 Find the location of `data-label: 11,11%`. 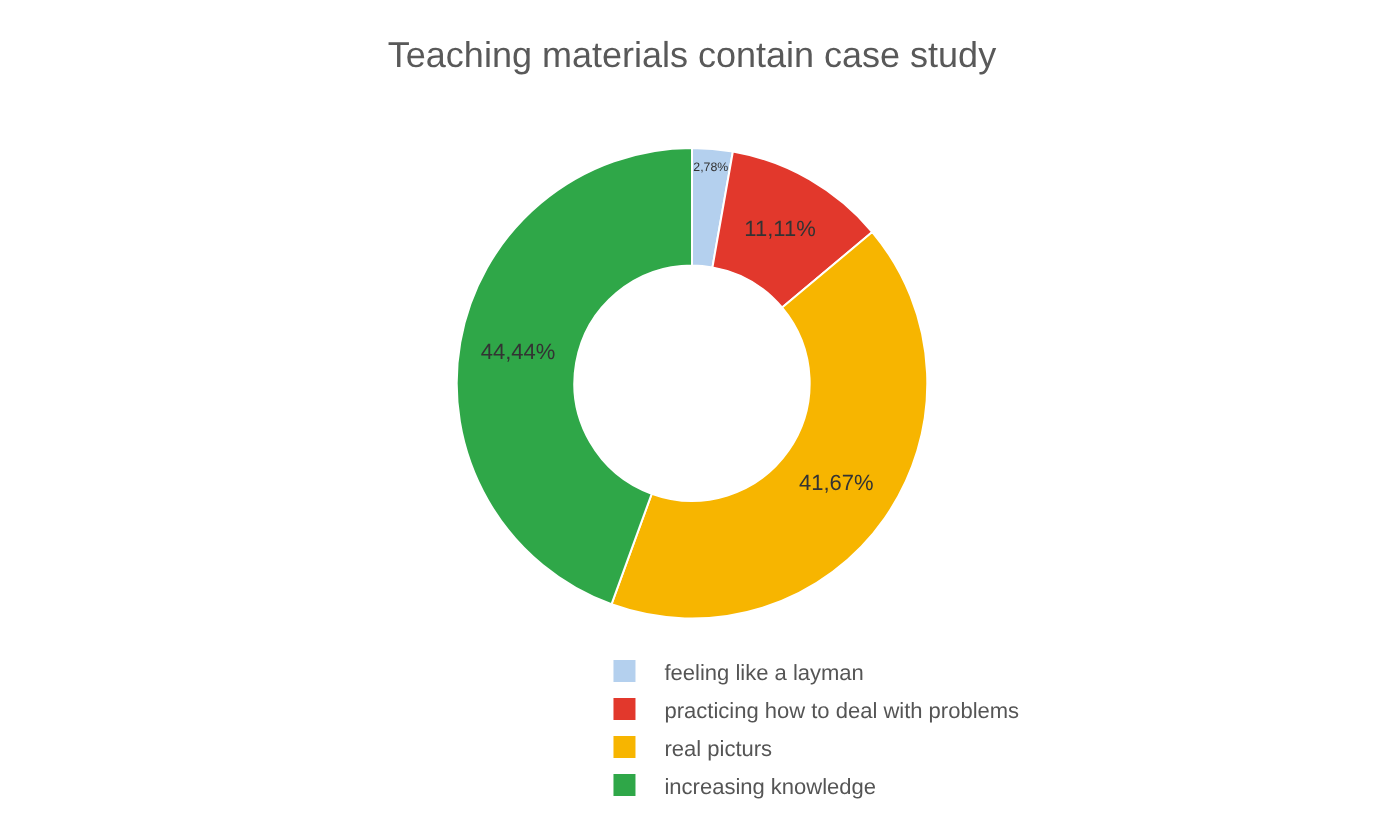

data-label: 11,11% is located at coordinates (780, 230).